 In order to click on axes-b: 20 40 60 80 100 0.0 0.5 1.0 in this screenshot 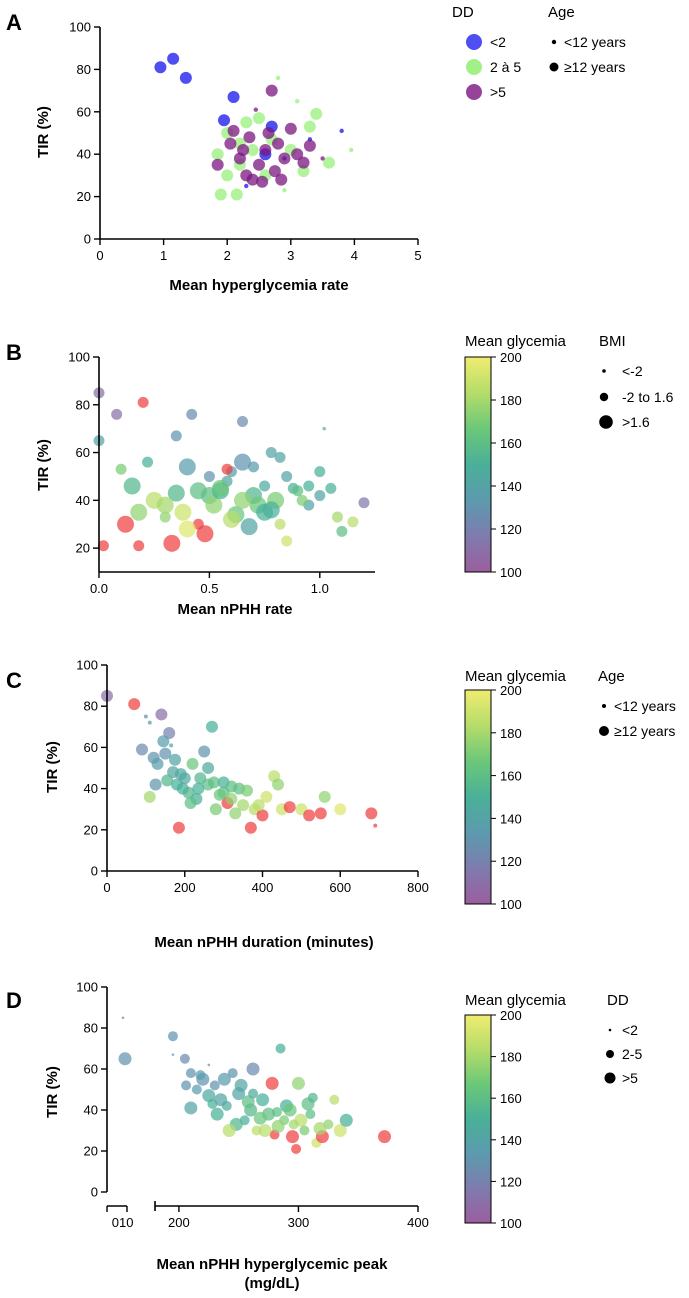, I will do `click(221, 473)`.